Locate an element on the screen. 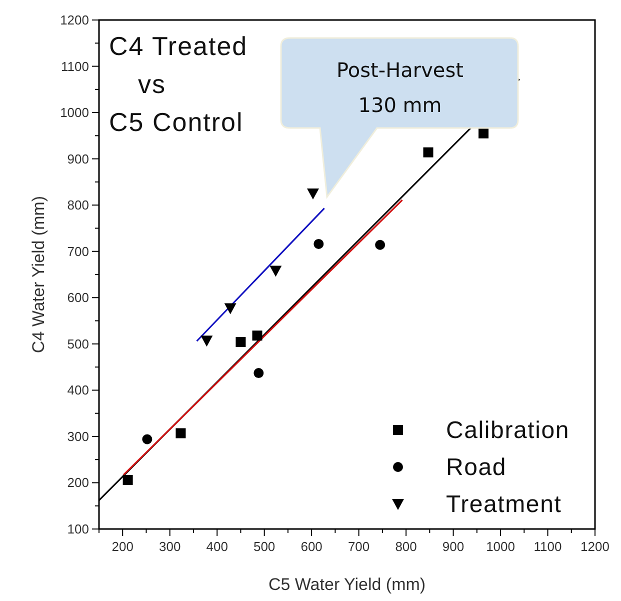  y-tick-label: 1000 is located at coordinates (74, 112).